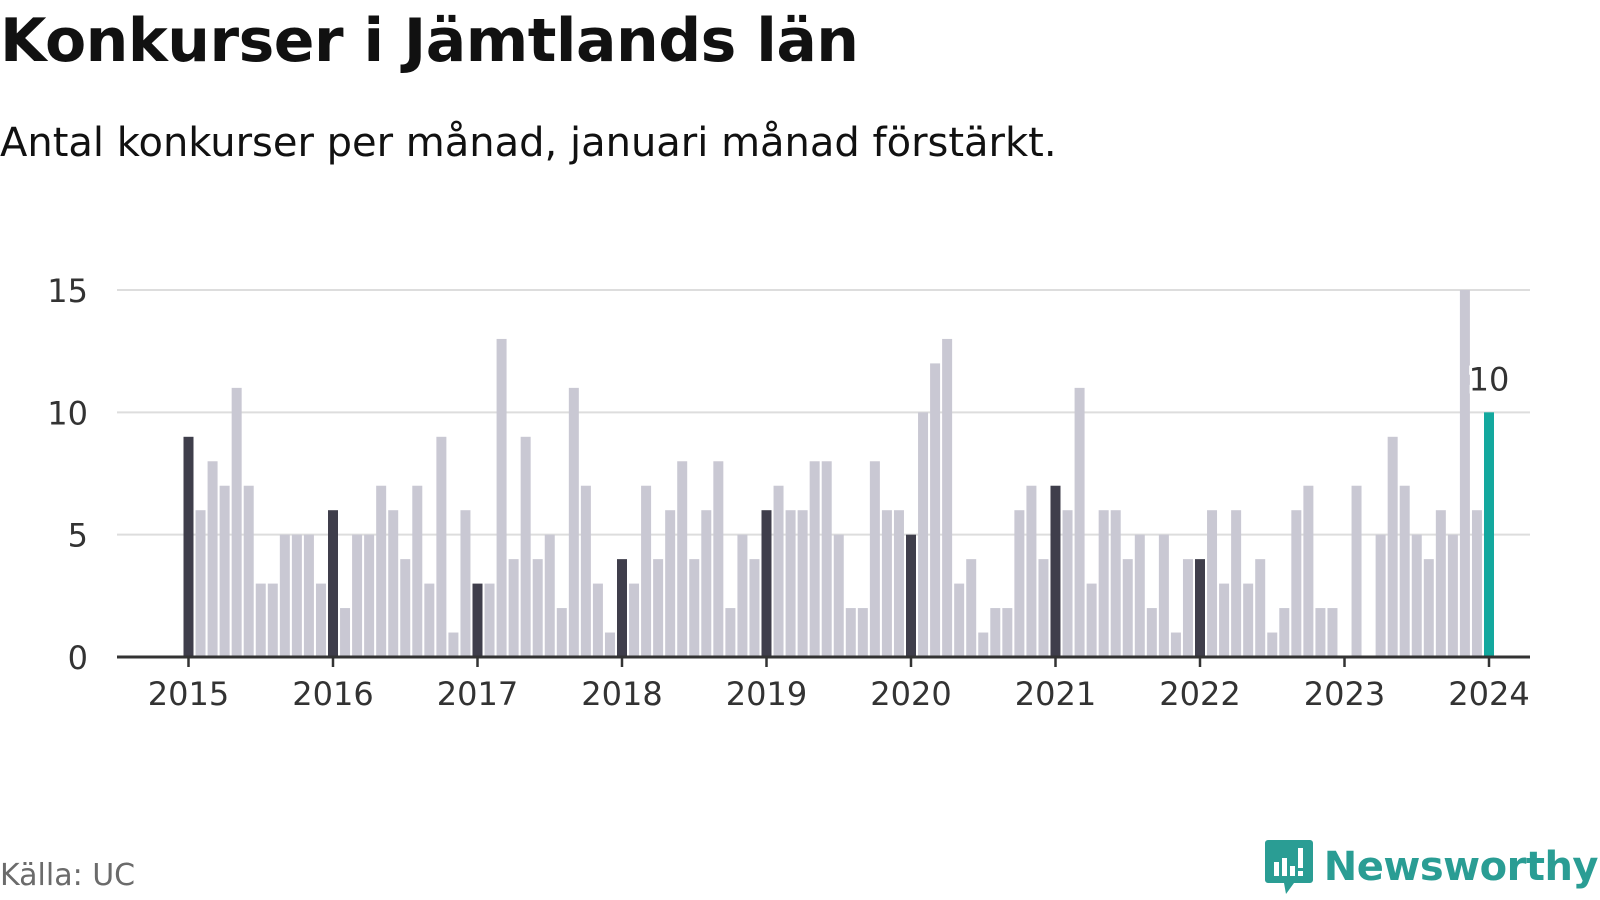 This screenshot has width=1600, height=900. I want to click on source-label: Källa: UC, so click(68, 875).